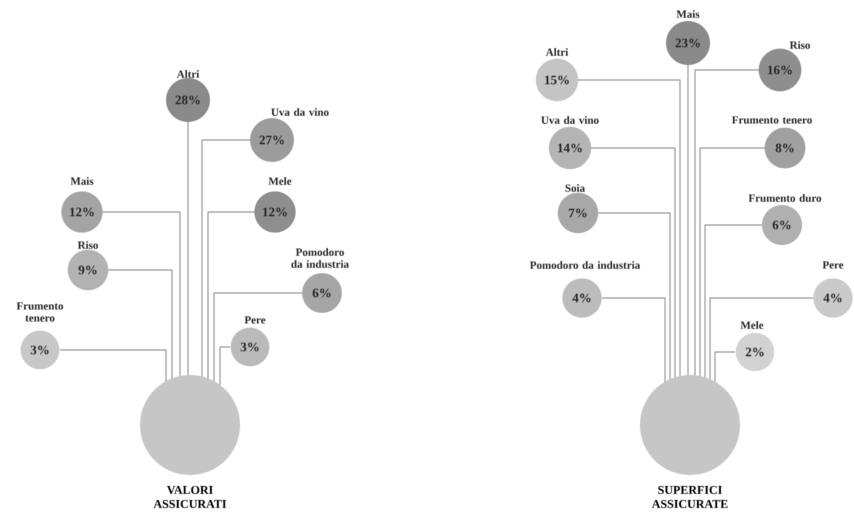  Describe the element at coordinates (690, 497) in the screenshot. I see `text: SUPERFICI ASSICURATE` at that location.